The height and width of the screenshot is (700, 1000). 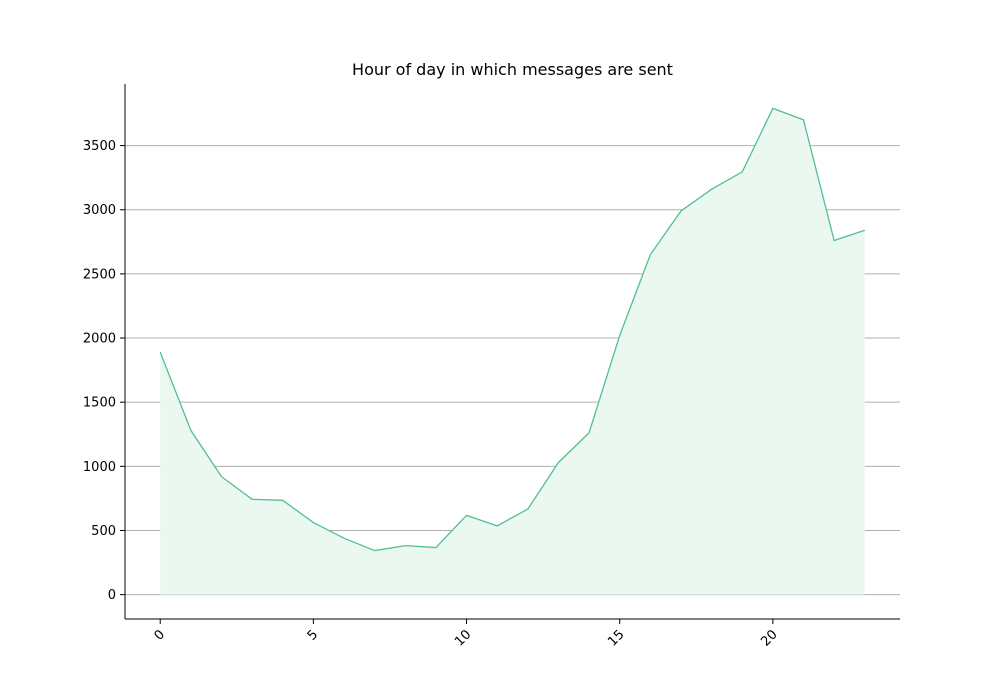 What do you see at coordinates (99, 146) in the screenshot?
I see `y-tick-label: 3500` at bounding box center [99, 146].